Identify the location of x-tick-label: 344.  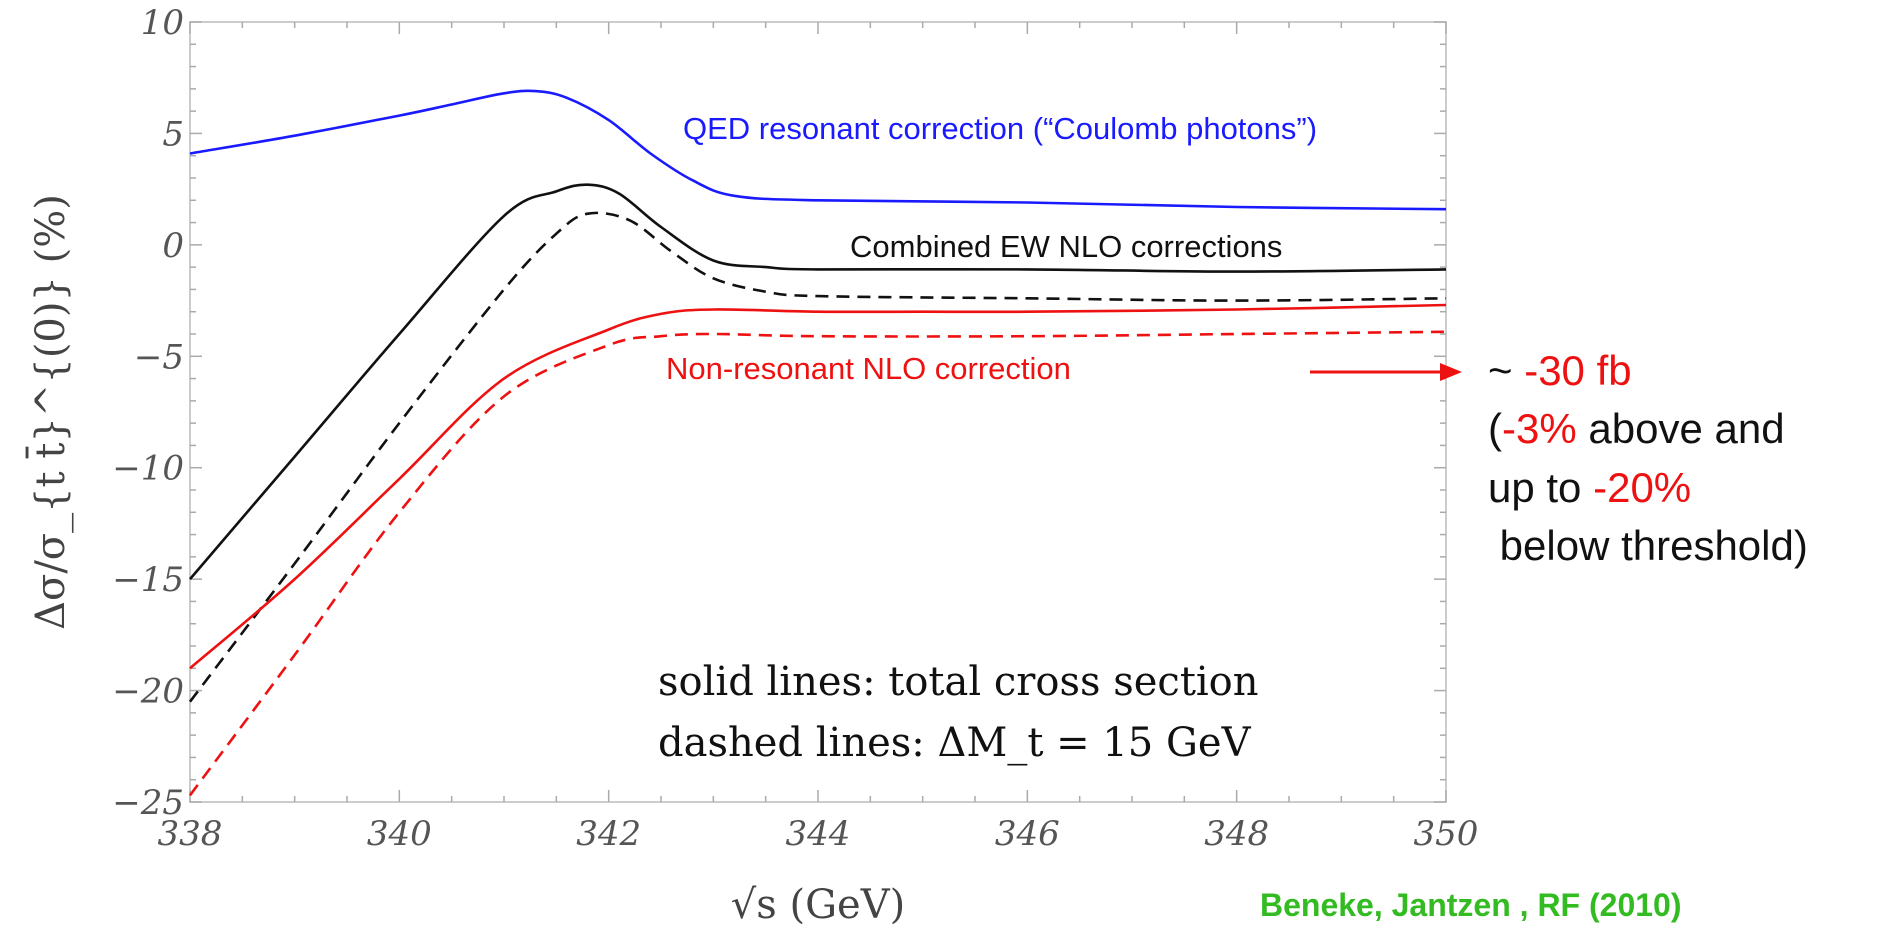
(818, 834).